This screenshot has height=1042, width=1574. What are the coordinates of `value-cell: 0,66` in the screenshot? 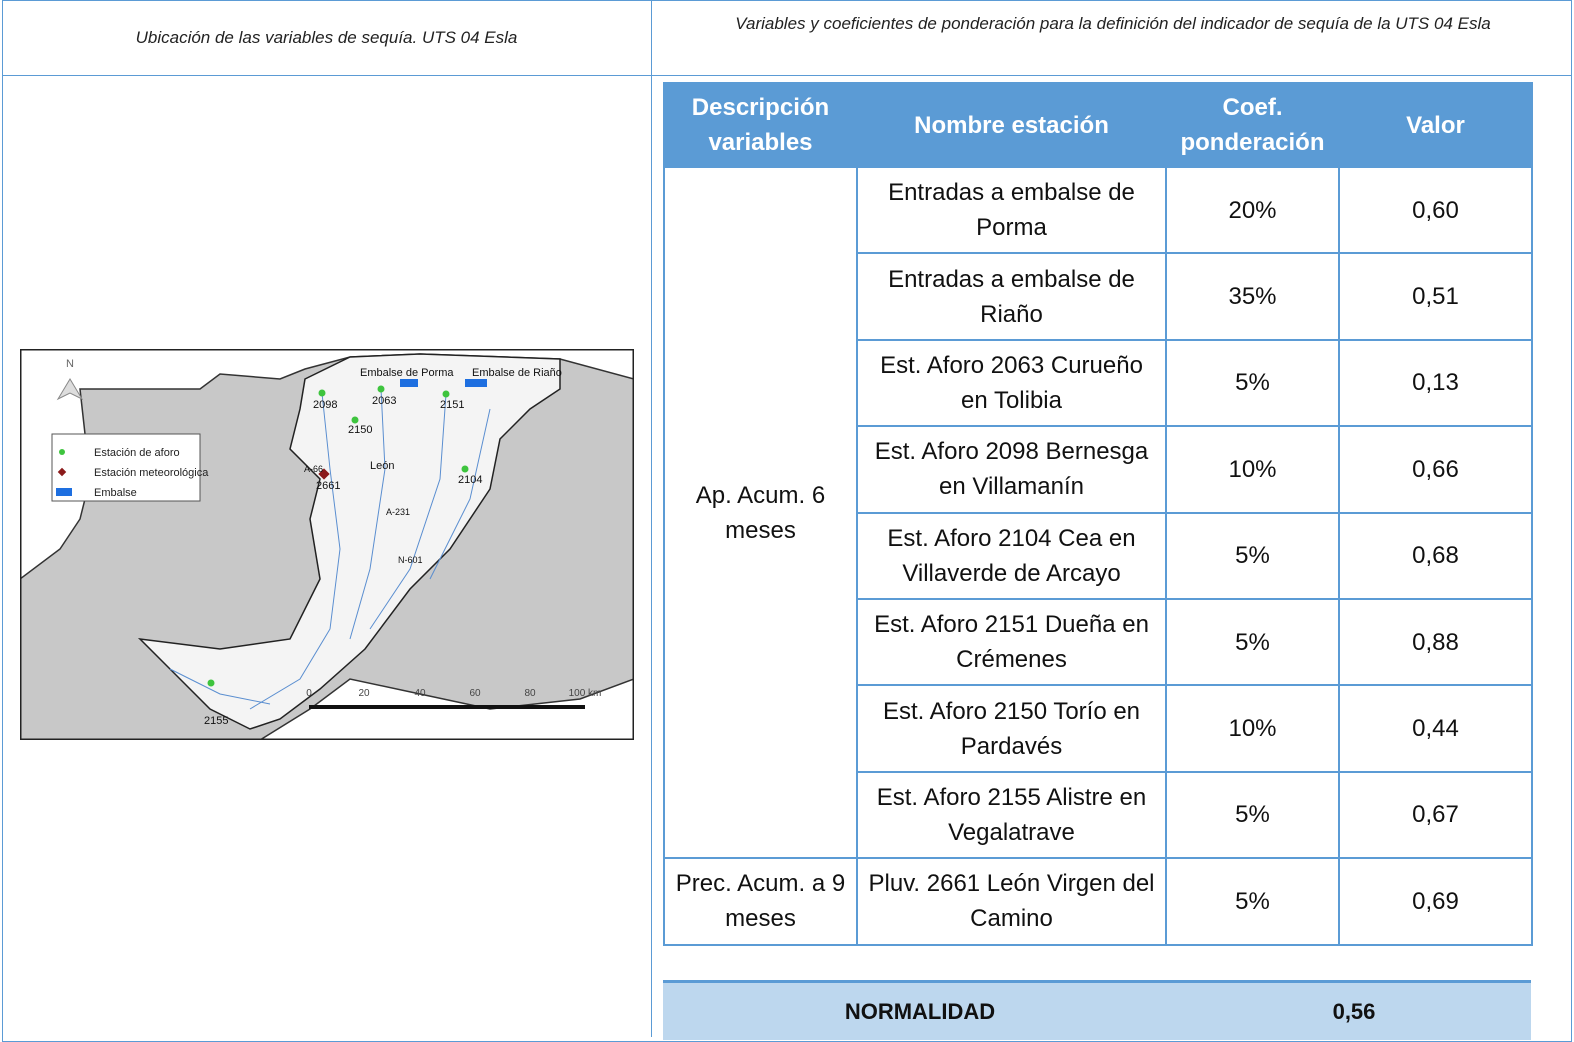 It's located at (1435, 469).